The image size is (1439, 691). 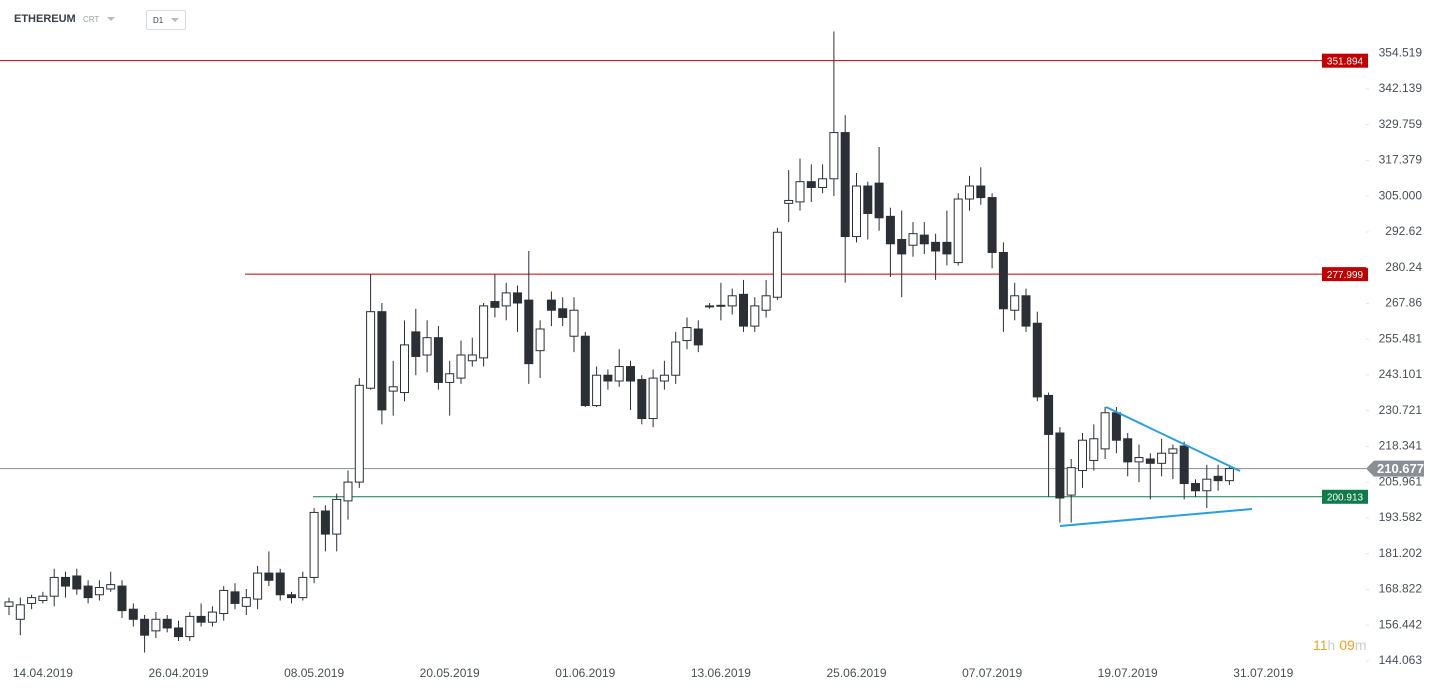 What do you see at coordinates (1401, 52) in the screenshot?
I see `y-tick-label: 354.519` at bounding box center [1401, 52].